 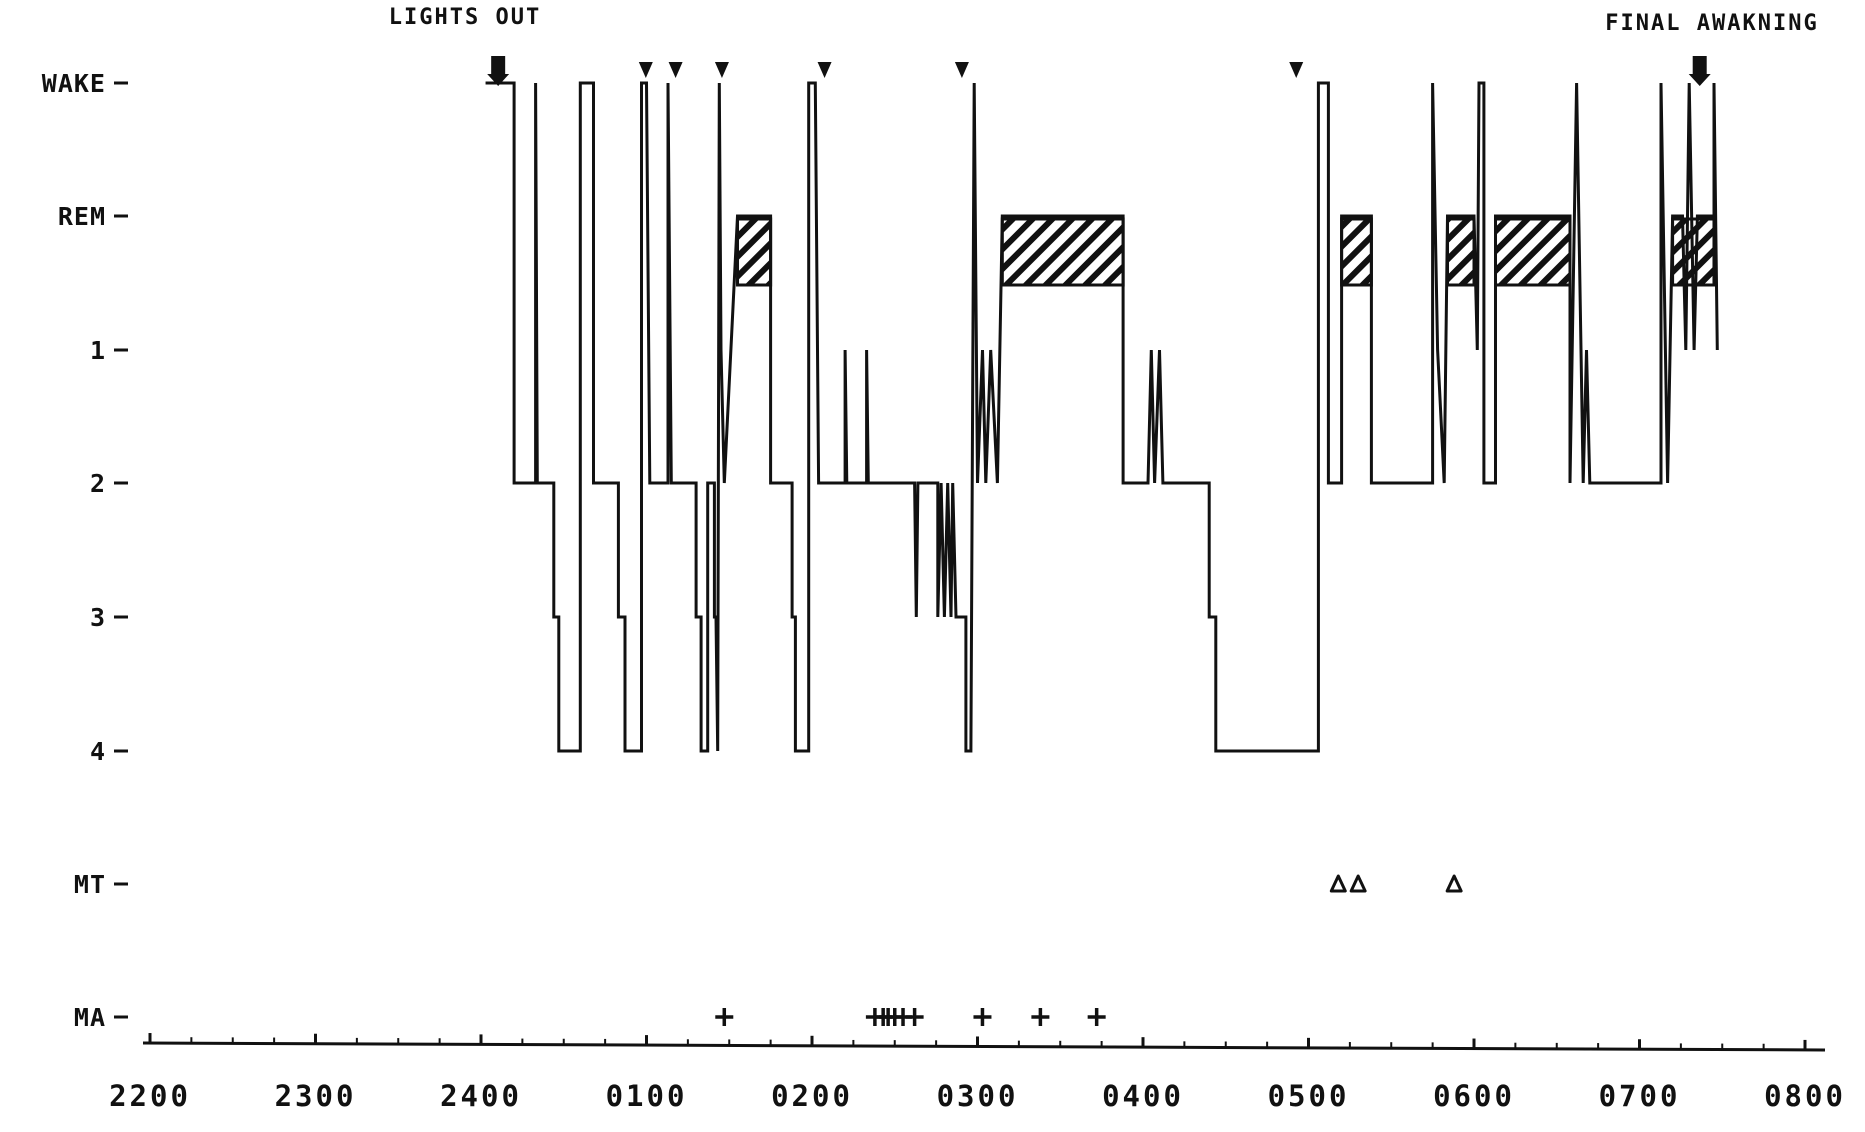 I want to click on y-label-wake: WAKE, so click(x=74, y=83).